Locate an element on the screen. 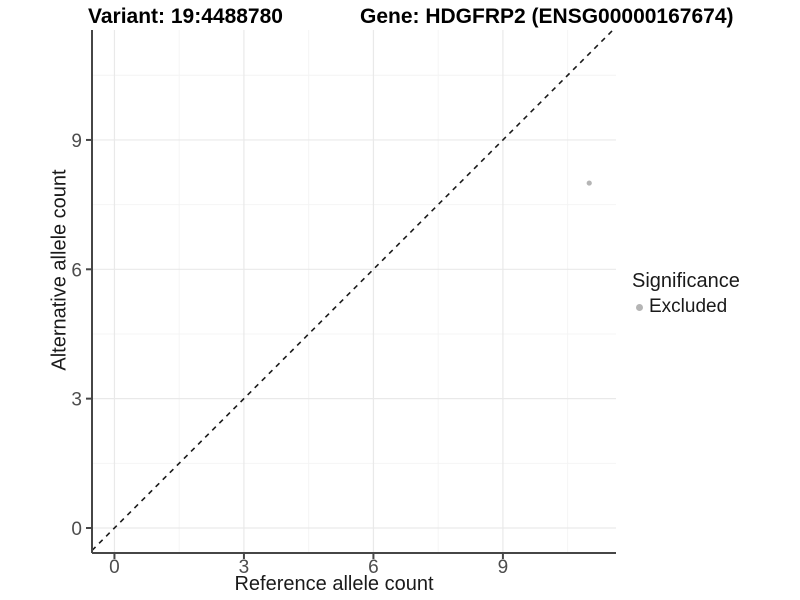 The image size is (800, 600). legend: Significance Excluded is located at coordinates (686, 294).